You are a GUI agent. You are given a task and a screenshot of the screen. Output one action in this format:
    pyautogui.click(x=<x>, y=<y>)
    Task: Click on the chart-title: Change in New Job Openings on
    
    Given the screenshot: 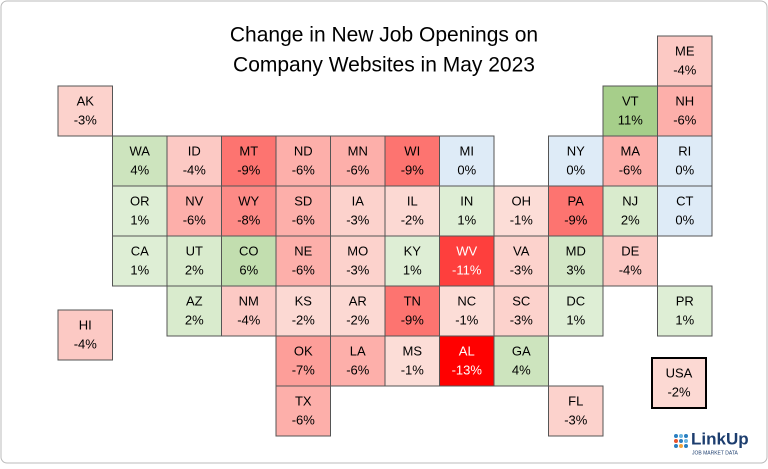 What is the action you would take?
    pyautogui.click(x=384, y=35)
    